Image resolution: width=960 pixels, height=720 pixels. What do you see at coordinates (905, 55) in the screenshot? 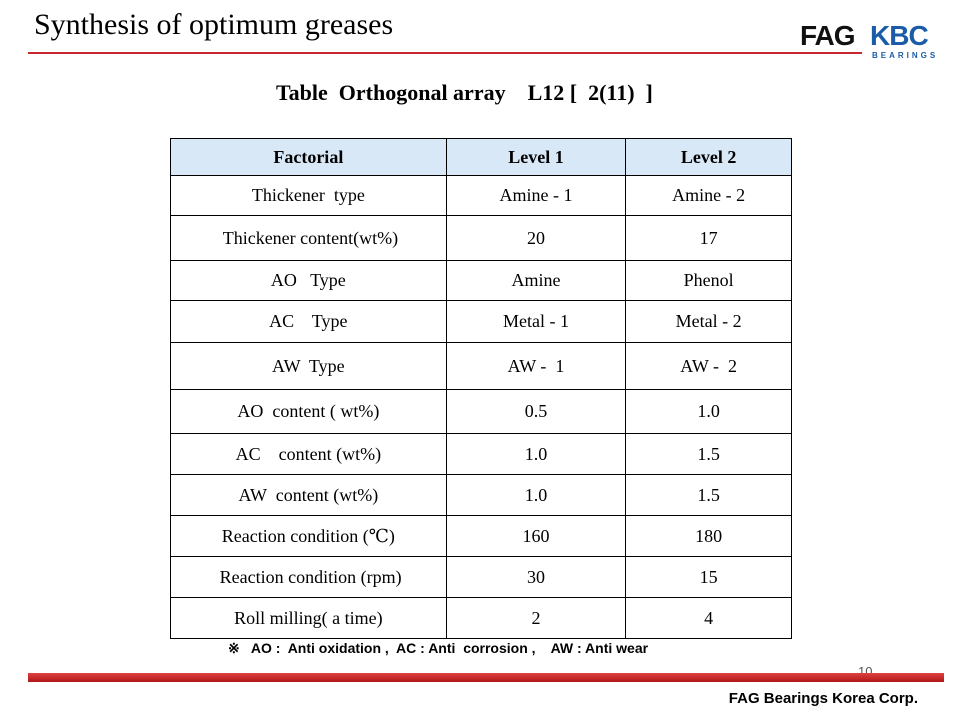
I see `logo-tagline: BEARINGS` at bounding box center [905, 55].